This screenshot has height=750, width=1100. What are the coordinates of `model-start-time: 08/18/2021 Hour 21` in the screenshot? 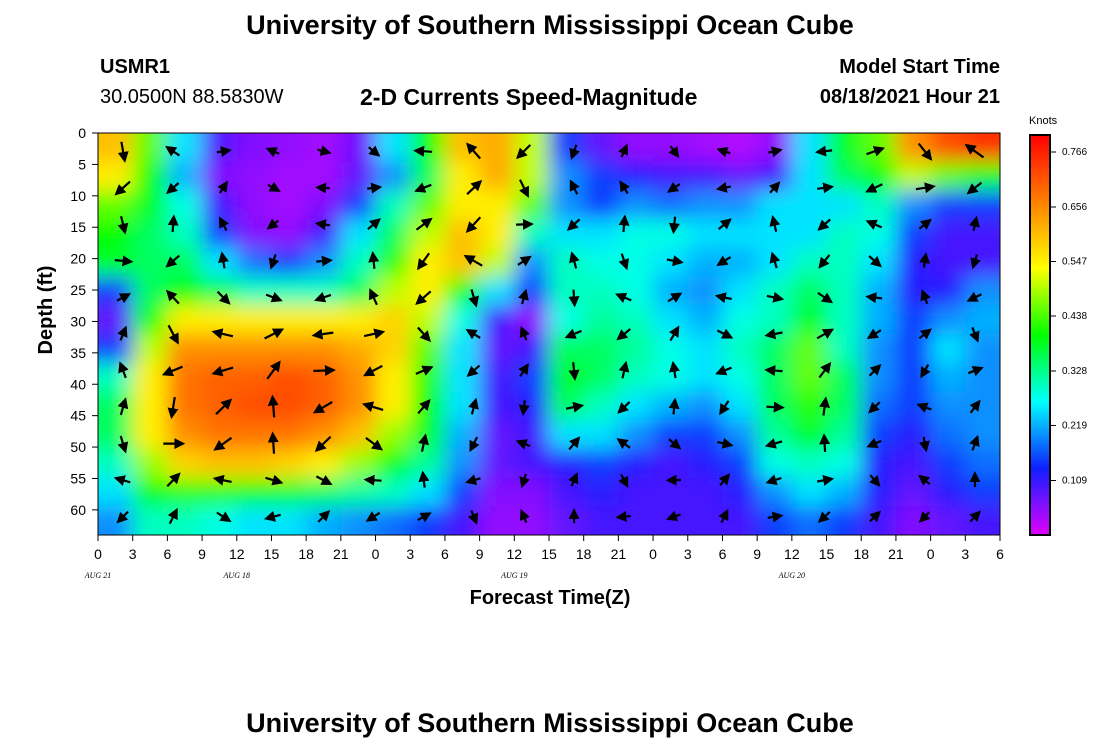 It's located at (909, 97).